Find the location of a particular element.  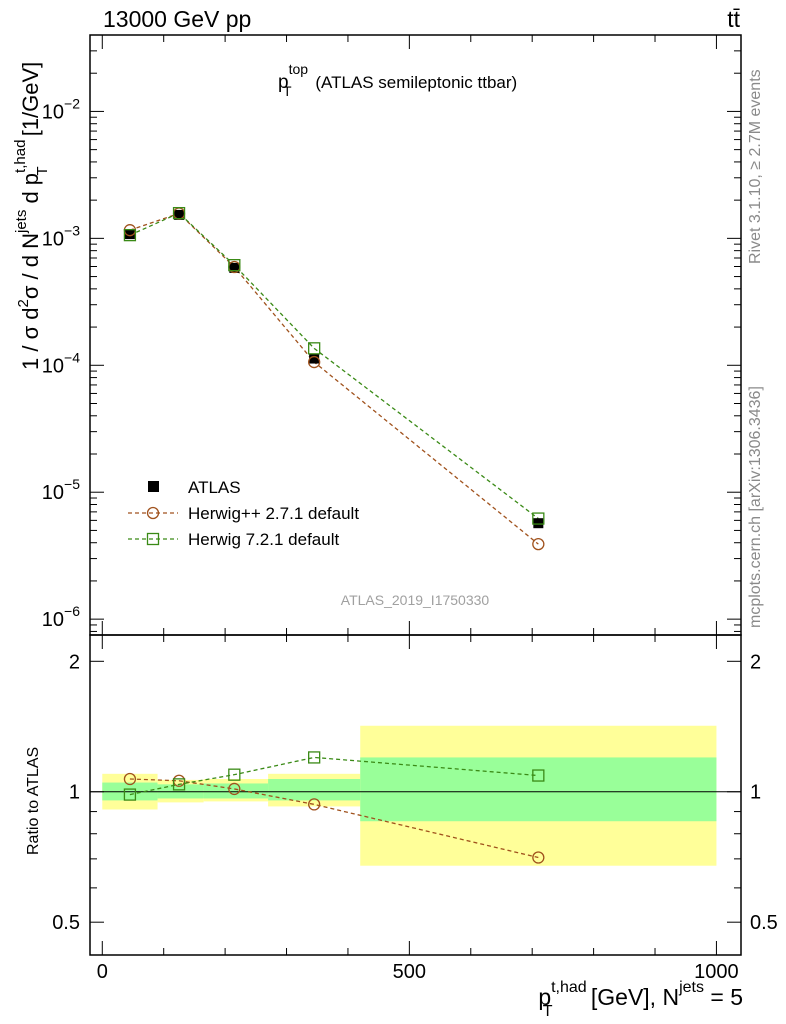

ratio-y-tick-label-left: 0.5 is located at coordinates (66, 923).